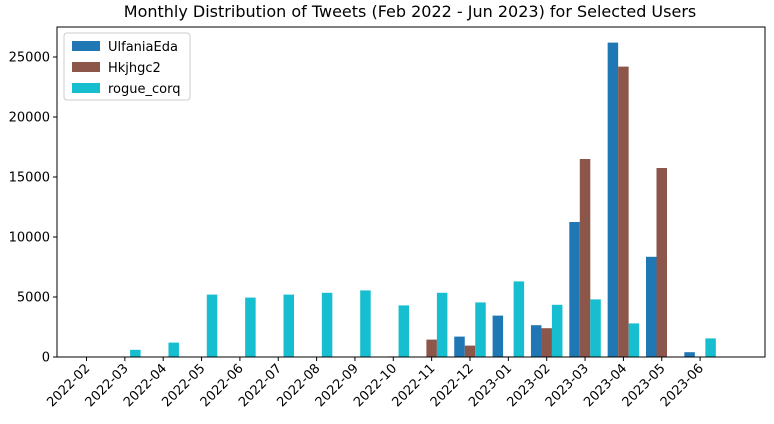 This screenshot has width=774, height=424. Describe the element at coordinates (46, 358) in the screenshot. I see `y-tick-label: 0` at that location.